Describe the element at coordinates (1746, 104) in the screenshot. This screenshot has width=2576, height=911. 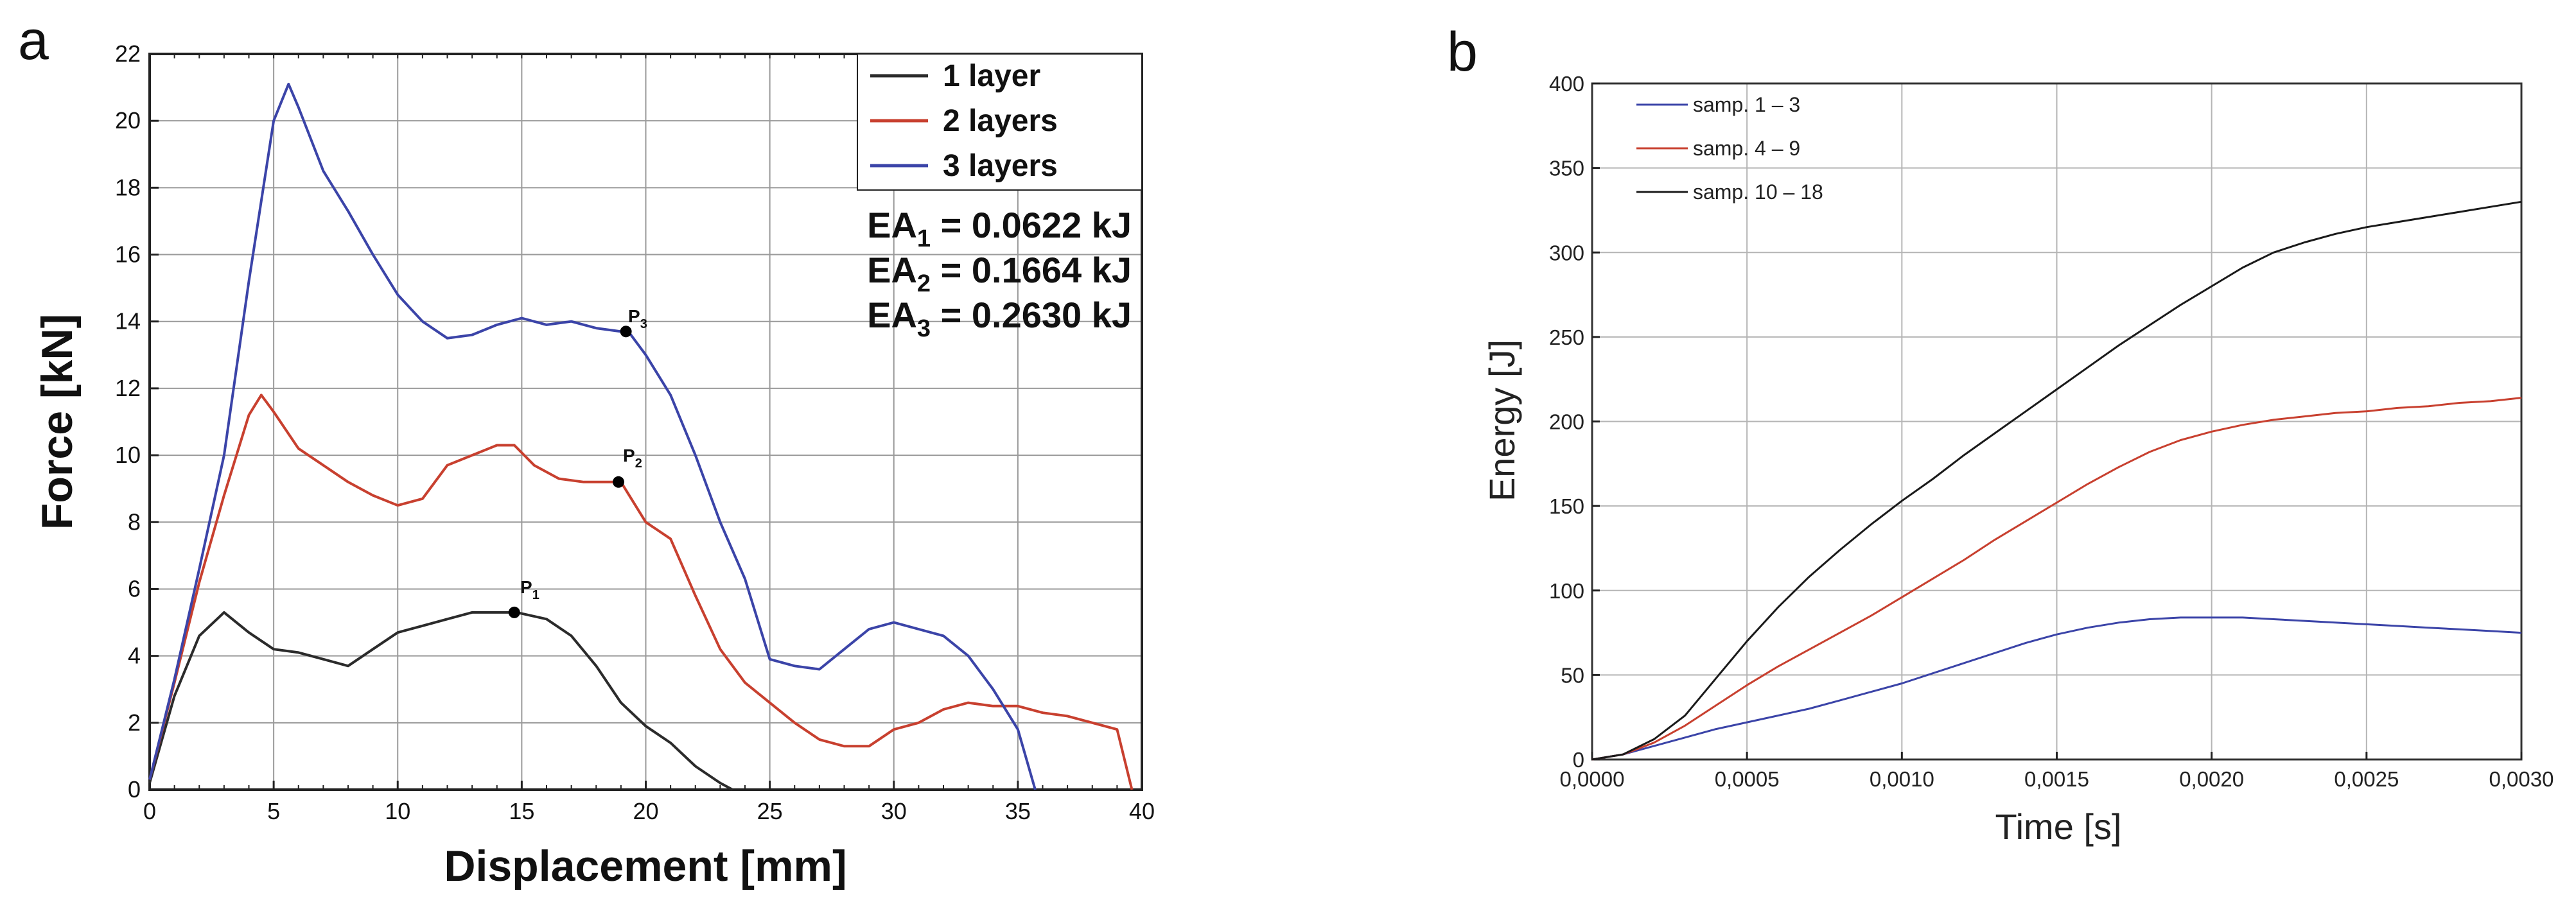
I see `legend-label-samp-1-3: samp. 1 – 3` at that location.